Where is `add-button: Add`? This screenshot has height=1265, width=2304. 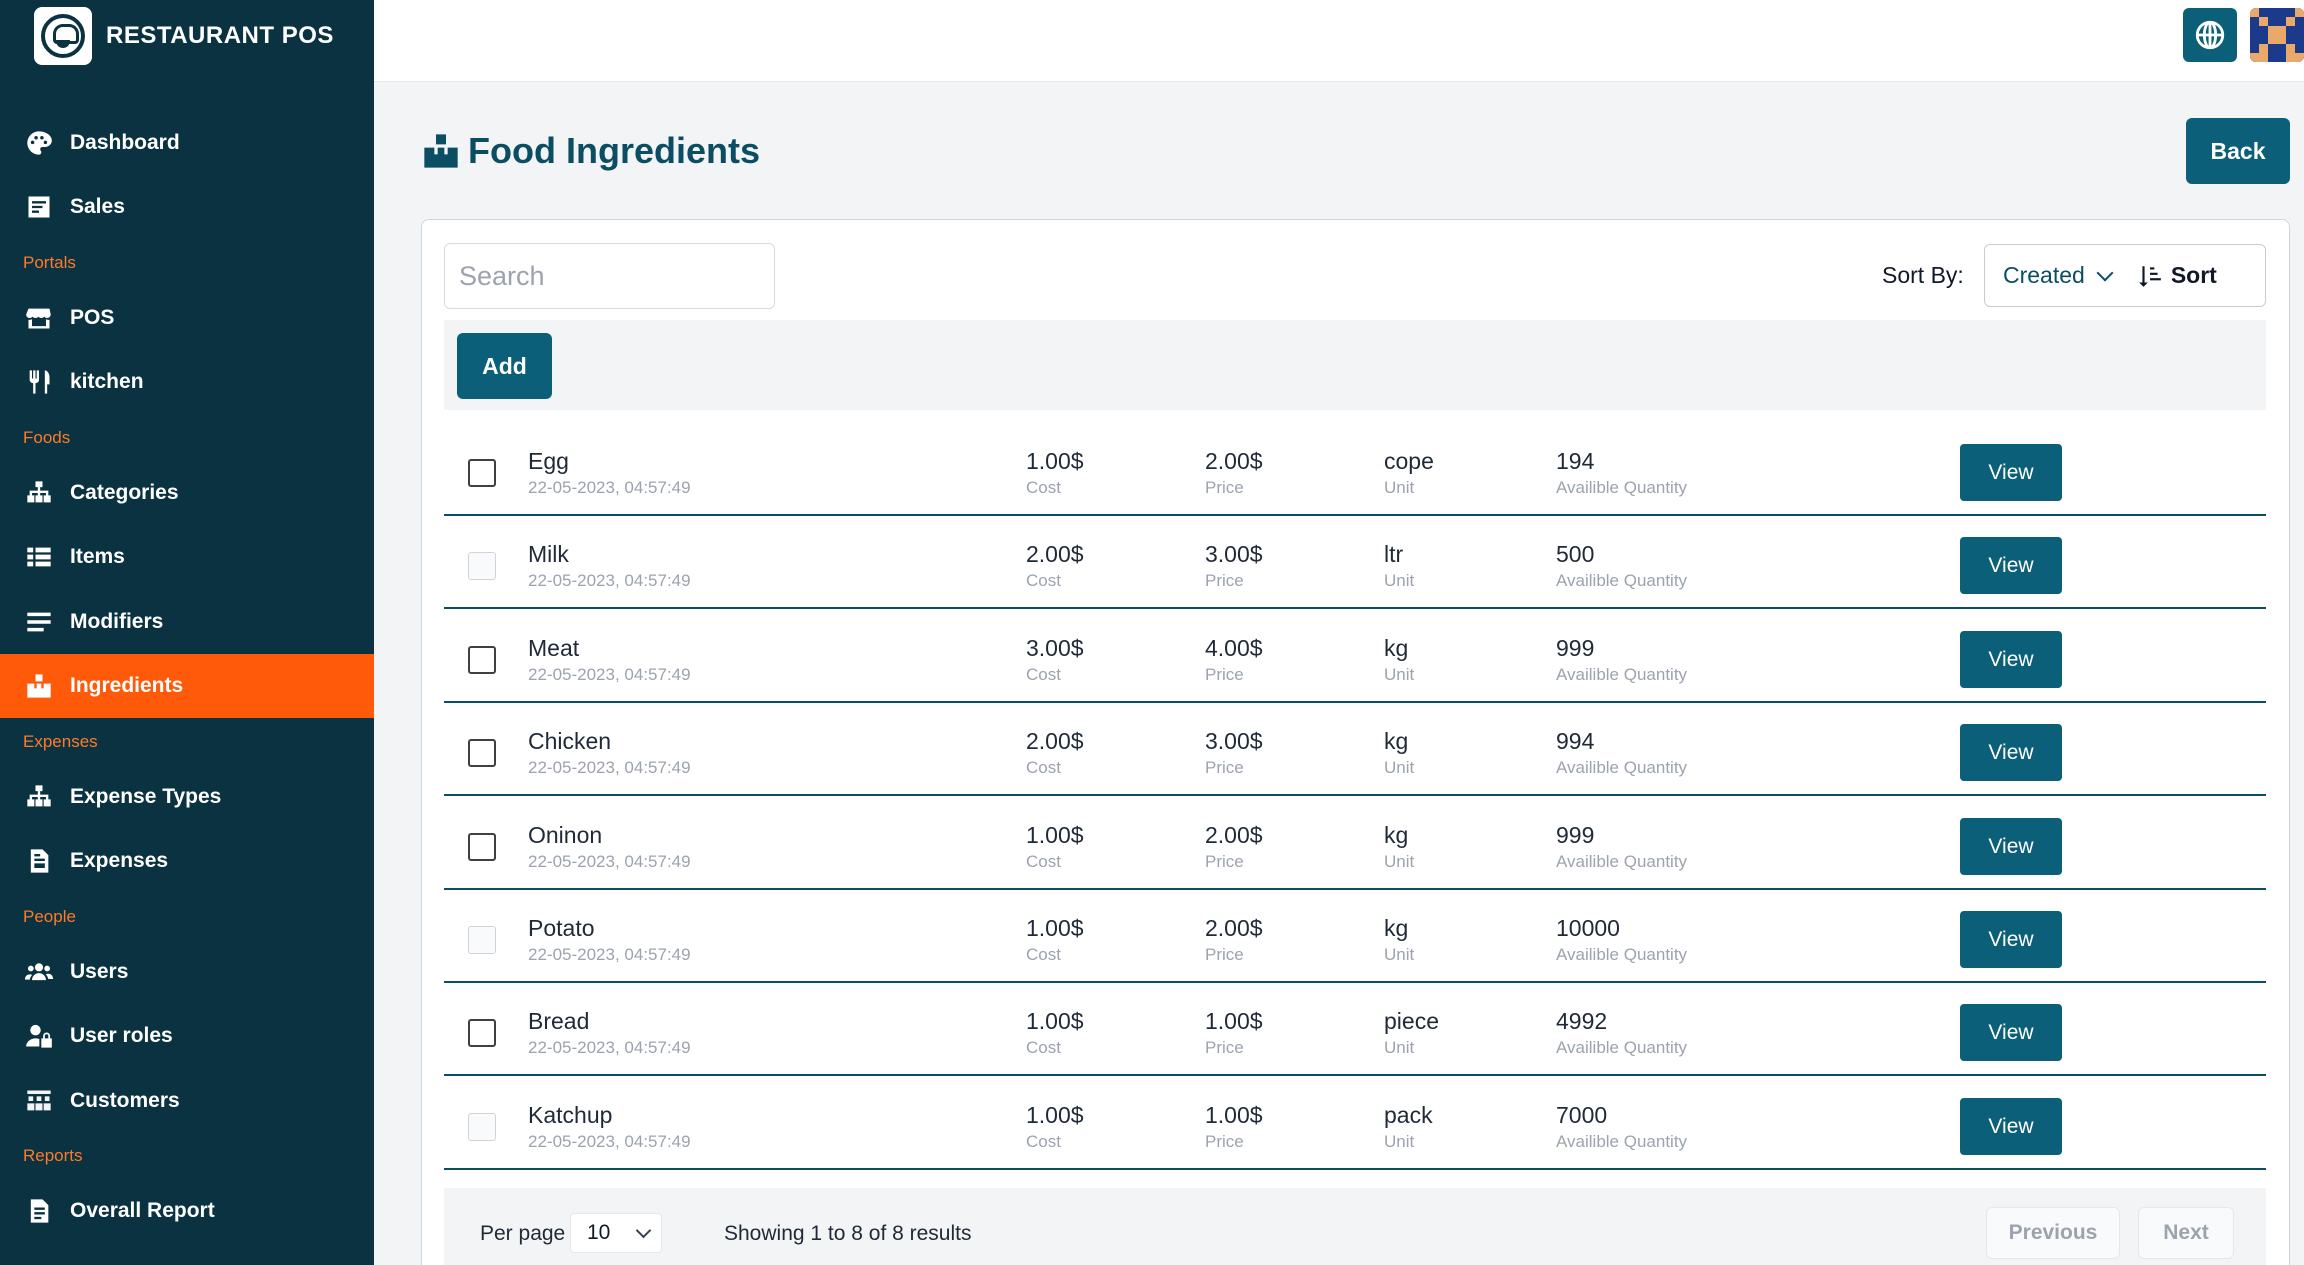
add-button: Add is located at coordinates (504, 366).